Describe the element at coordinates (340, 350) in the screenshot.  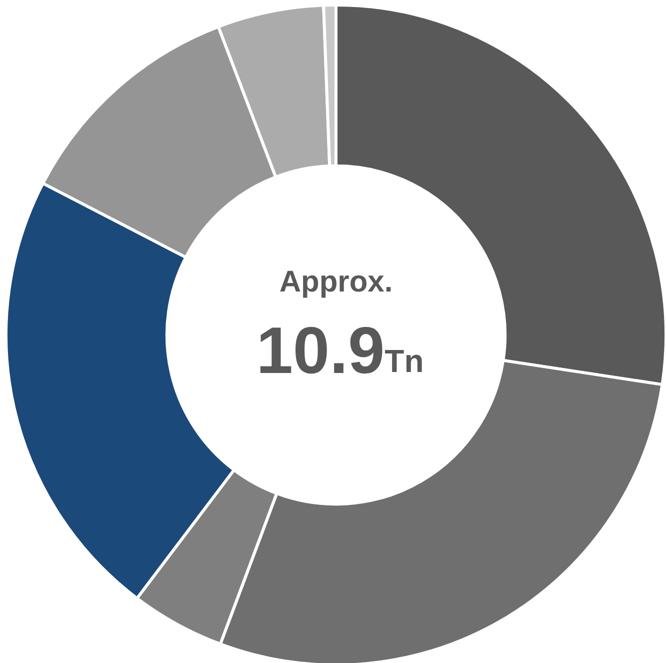
I see `text: 10.9Tn` at that location.